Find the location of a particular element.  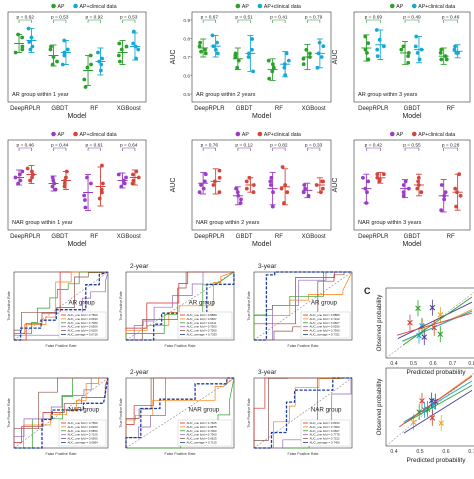

diagonal-reference is located at coordinates (303, 306).